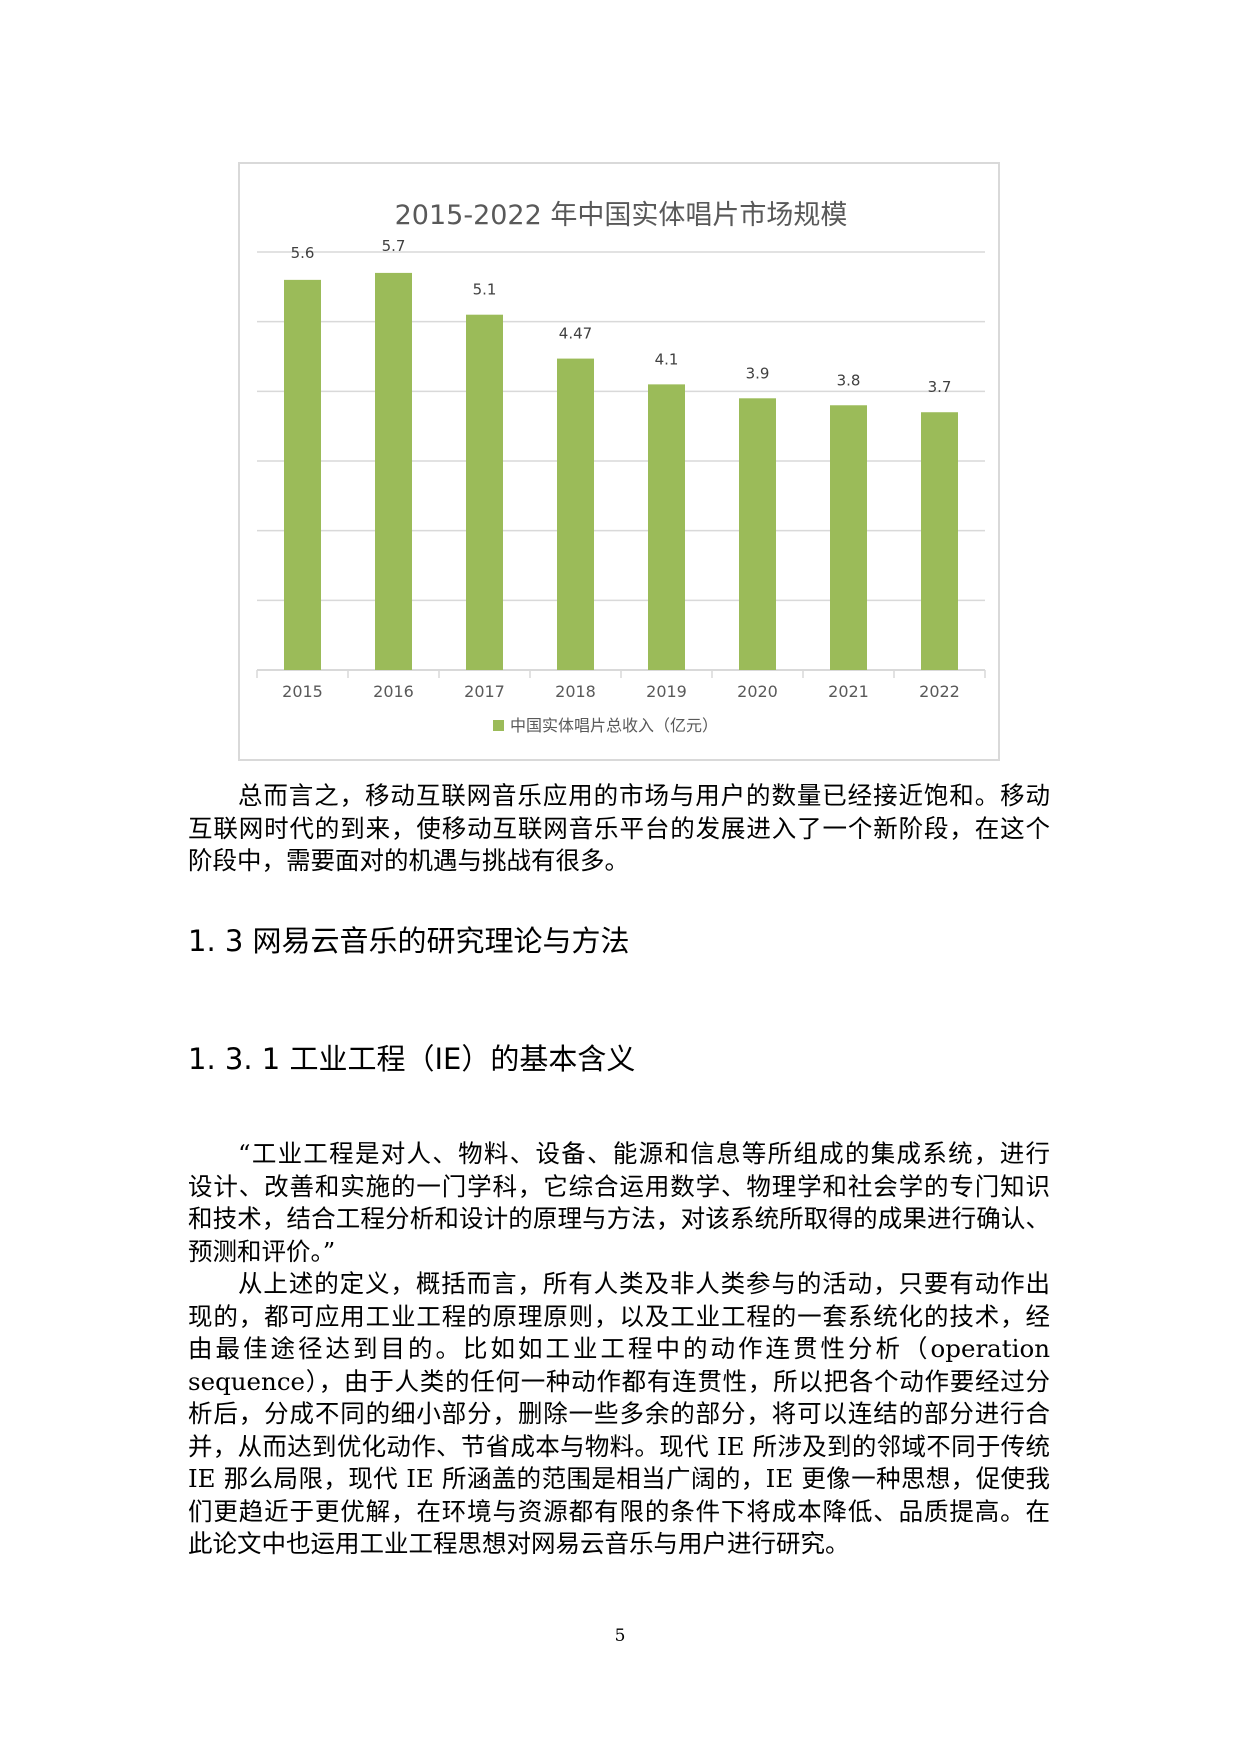 Image resolution: width=1240 pixels, height=1754 pixels. What do you see at coordinates (575, 691) in the screenshot?
I see `x-tick-label: 2018` at bounding box center [575, 691].